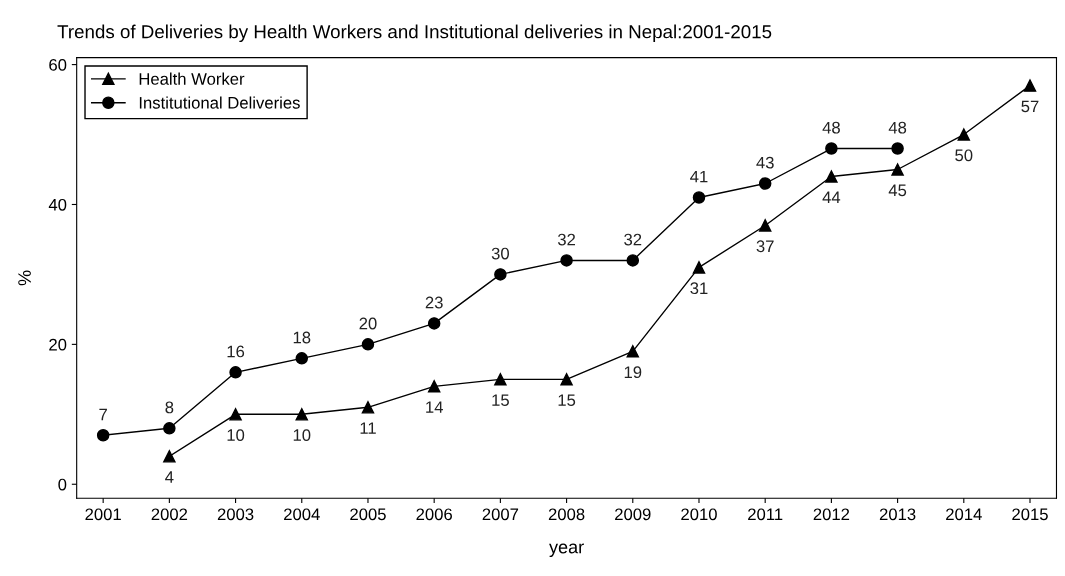  What do you see at coordinates (1030, 514) in the screenshot?
I see `x-tick-label: 2015` at bounding box center [1030, 514].